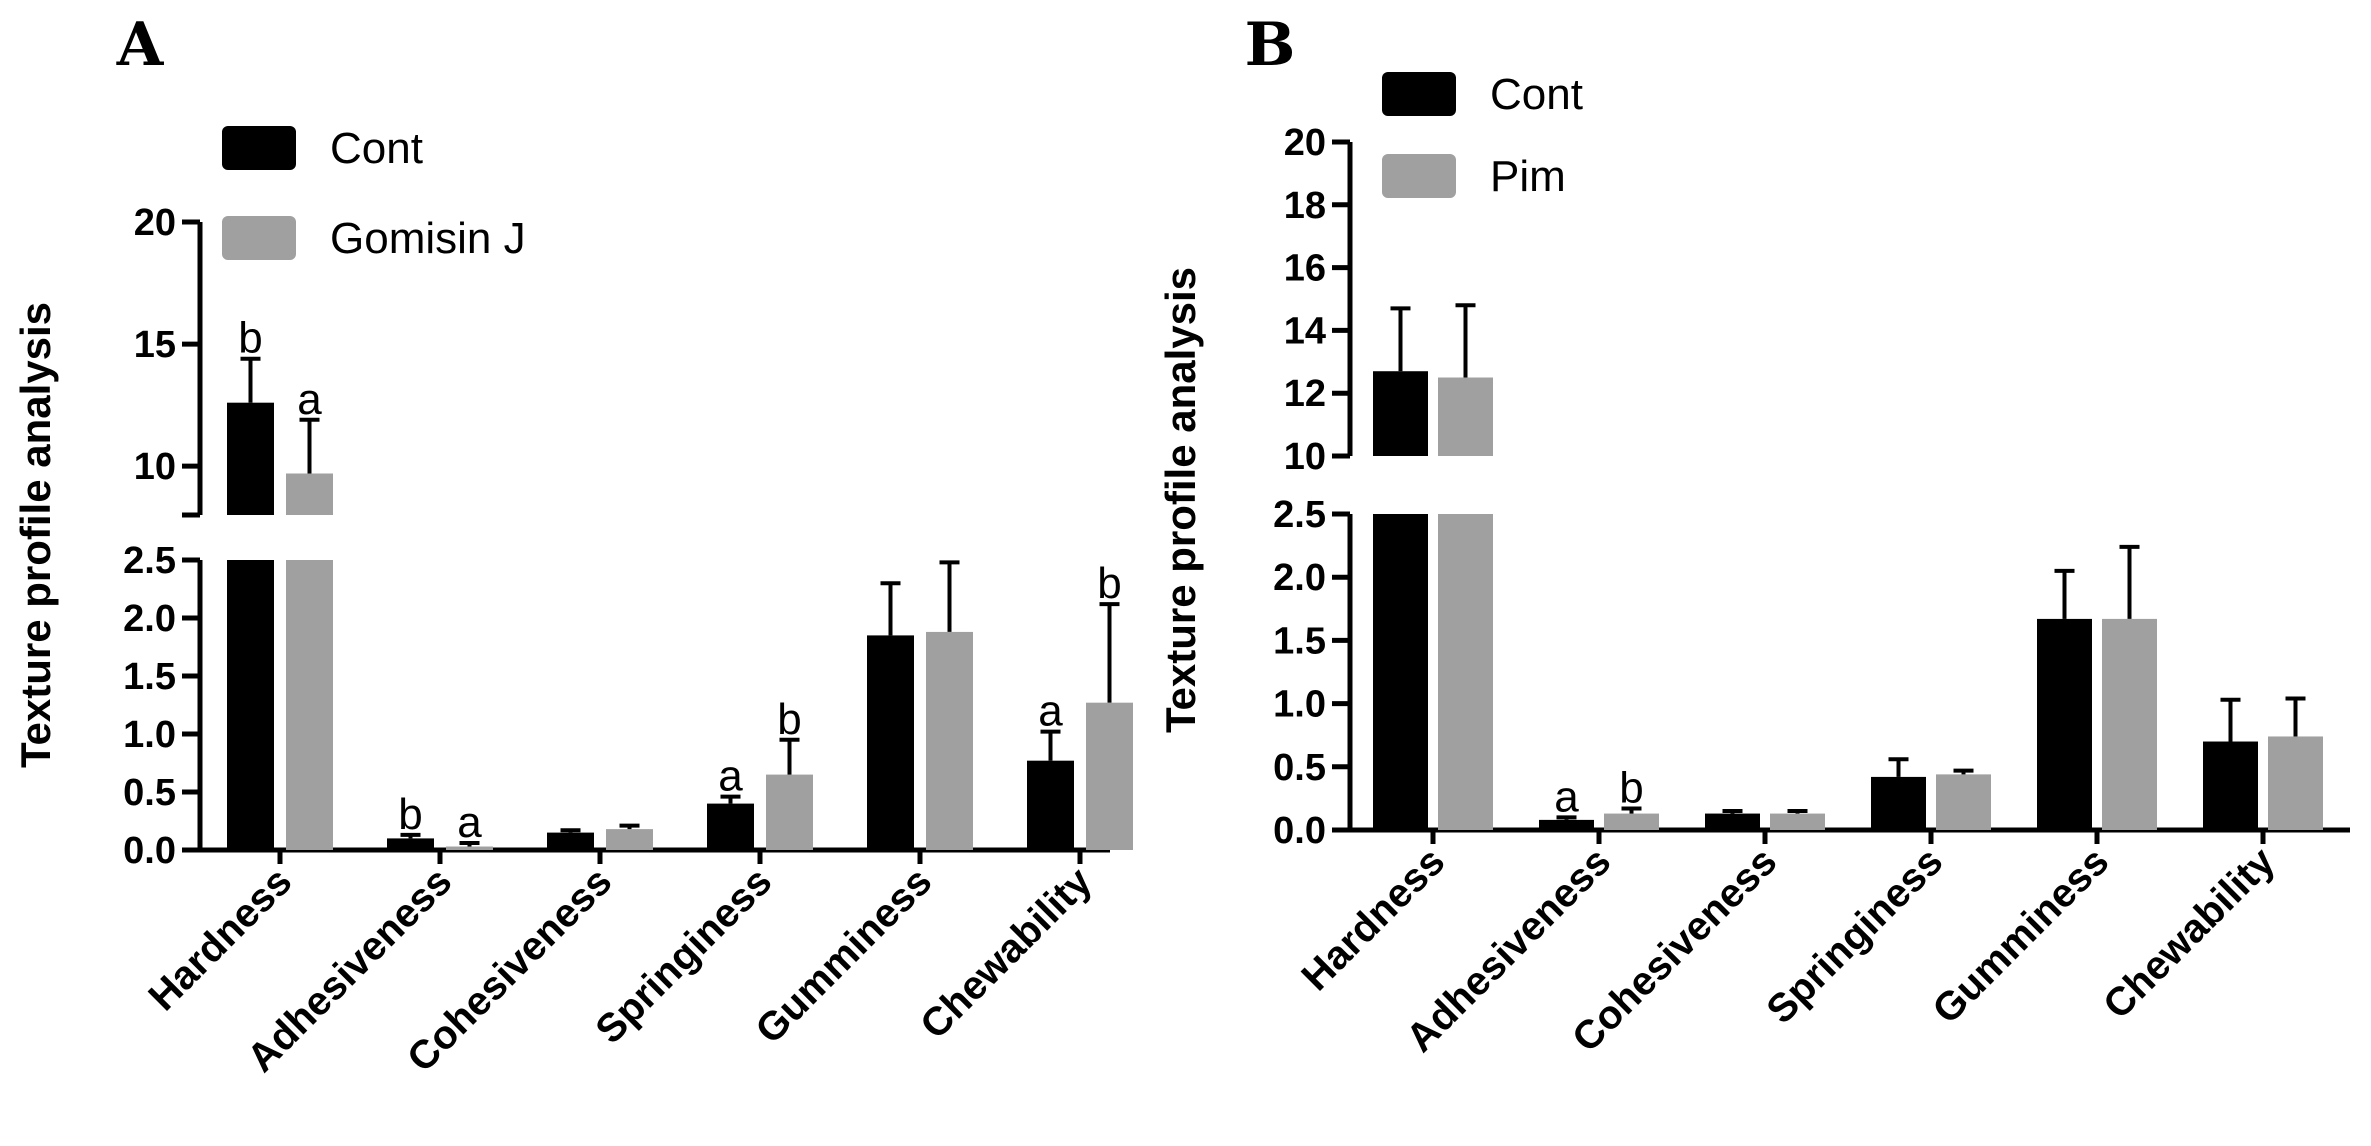  I want to click on panel-letter: A, so click(140, 45).